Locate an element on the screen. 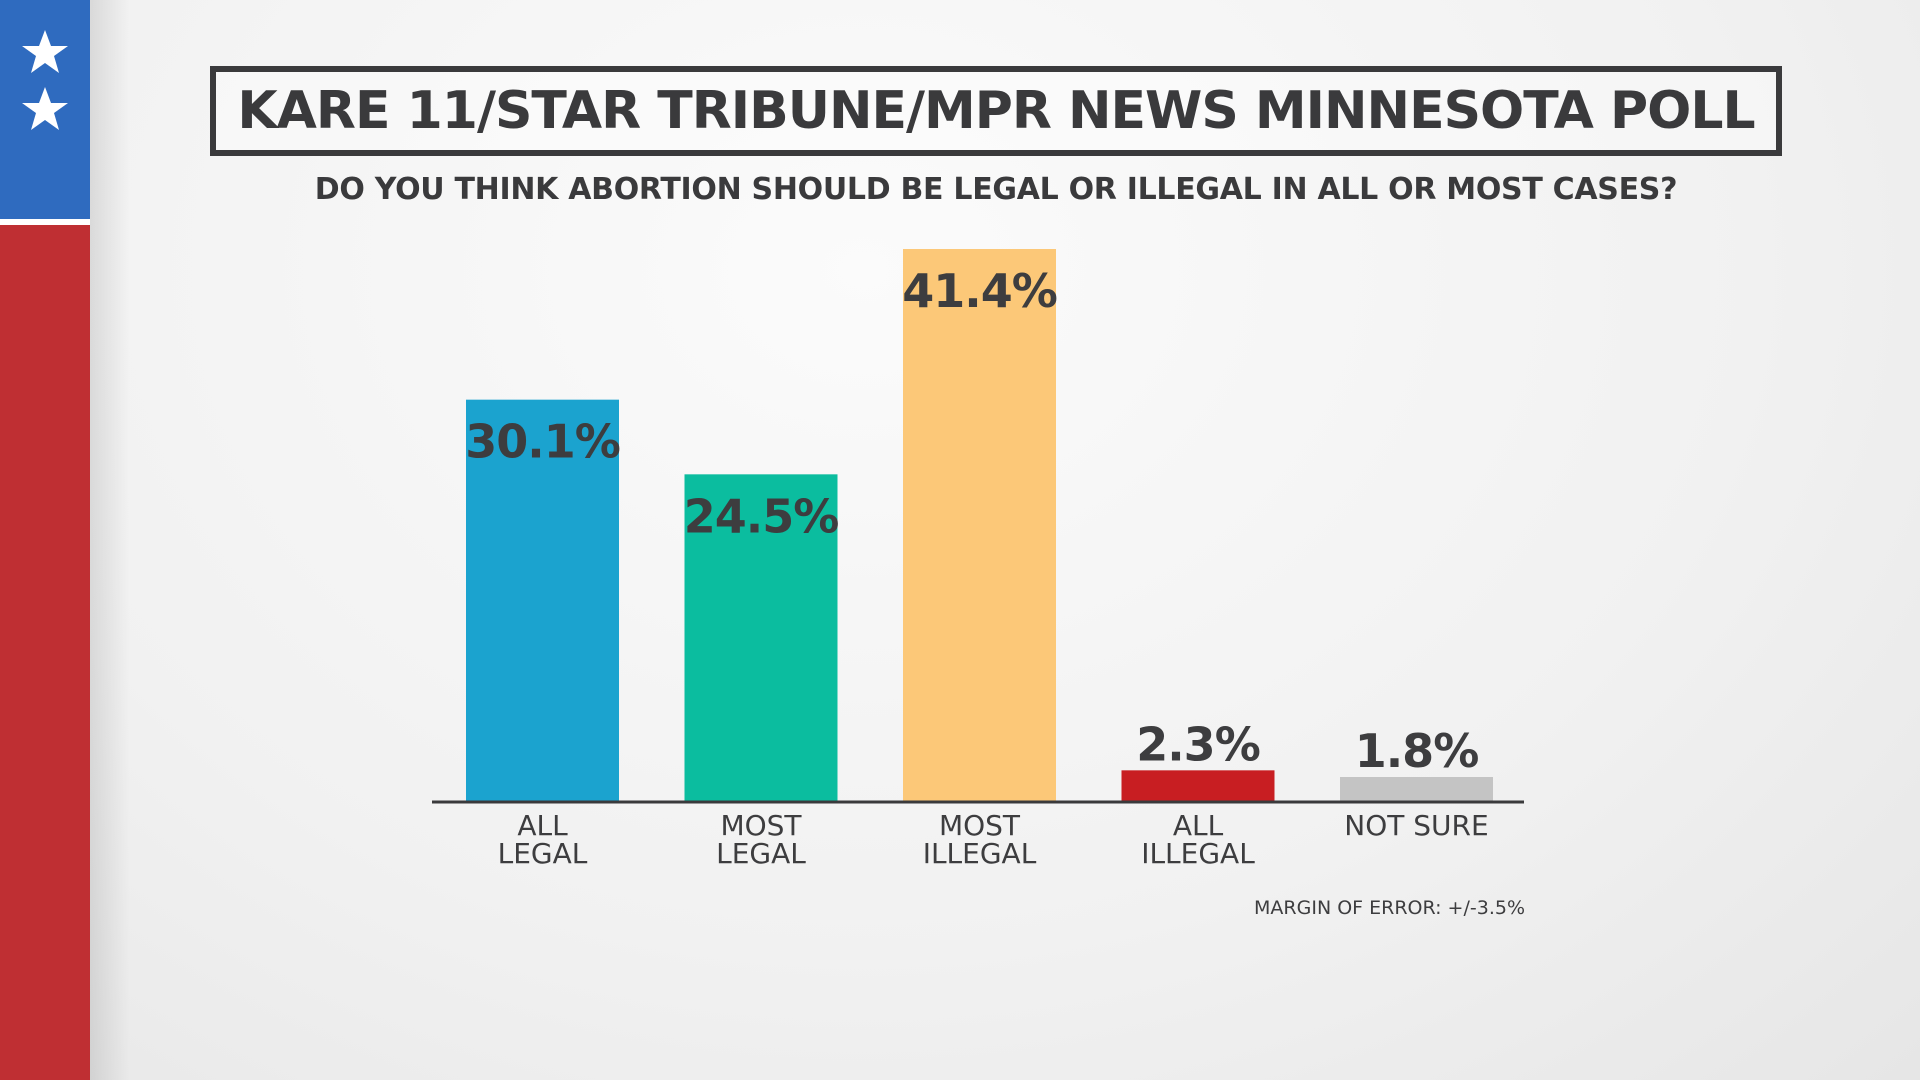  category-label: NOT SURE is located at coordinates (1416, 825).